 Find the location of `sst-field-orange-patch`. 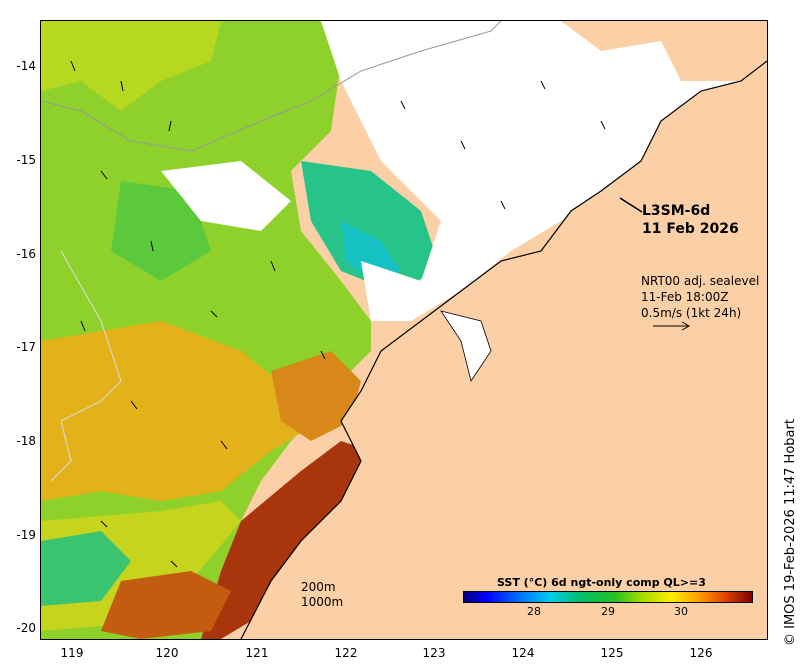

sst-field-orange-patch is located at coordinates (316, 396).